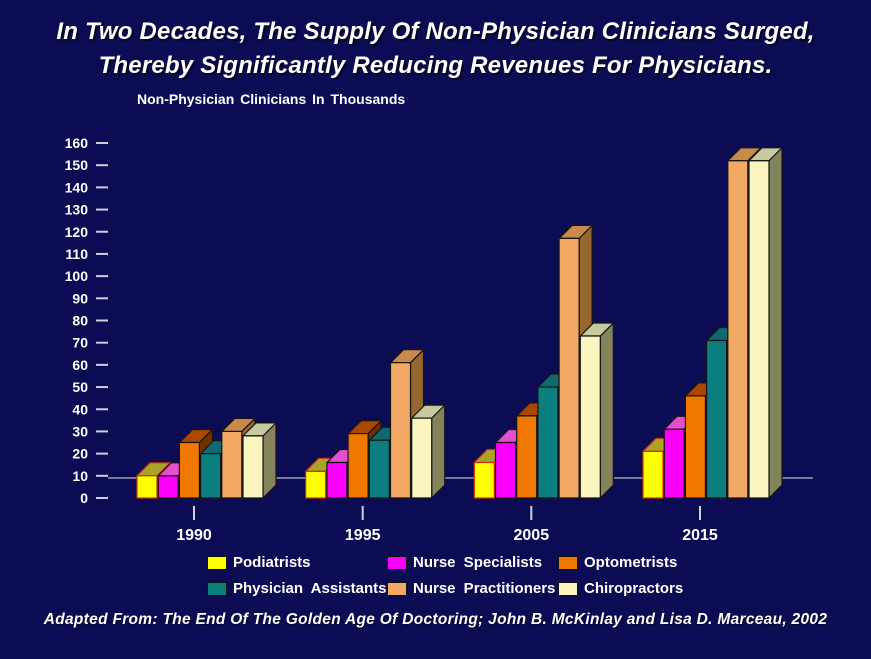 The height and width of the screenshot is (659, 871). I want to click on legend-item-chiropractors: Chiropractors, so click(620, 588).